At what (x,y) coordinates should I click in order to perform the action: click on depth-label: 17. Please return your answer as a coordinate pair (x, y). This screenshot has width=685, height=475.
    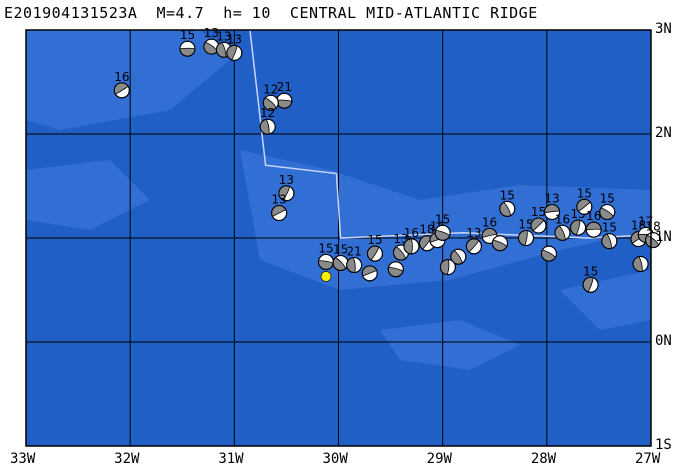
    Looking at the image, I should click on (645, 221).